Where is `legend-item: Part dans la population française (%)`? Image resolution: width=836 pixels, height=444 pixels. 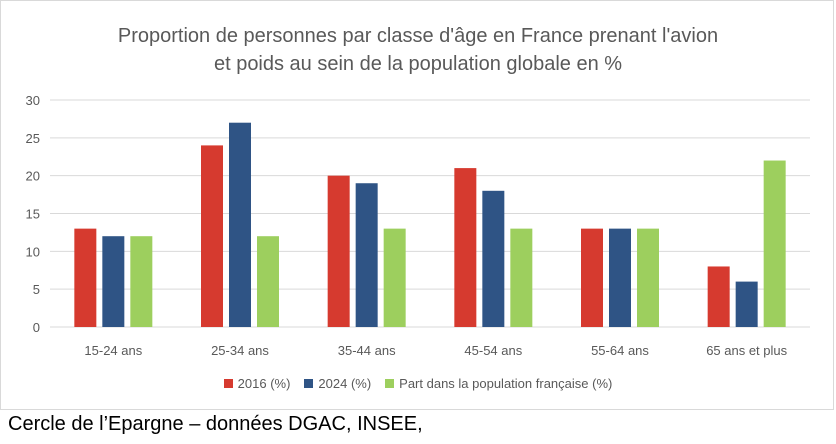
legend-item: Part dans la population française (%) is located at coordinates (498, 383).